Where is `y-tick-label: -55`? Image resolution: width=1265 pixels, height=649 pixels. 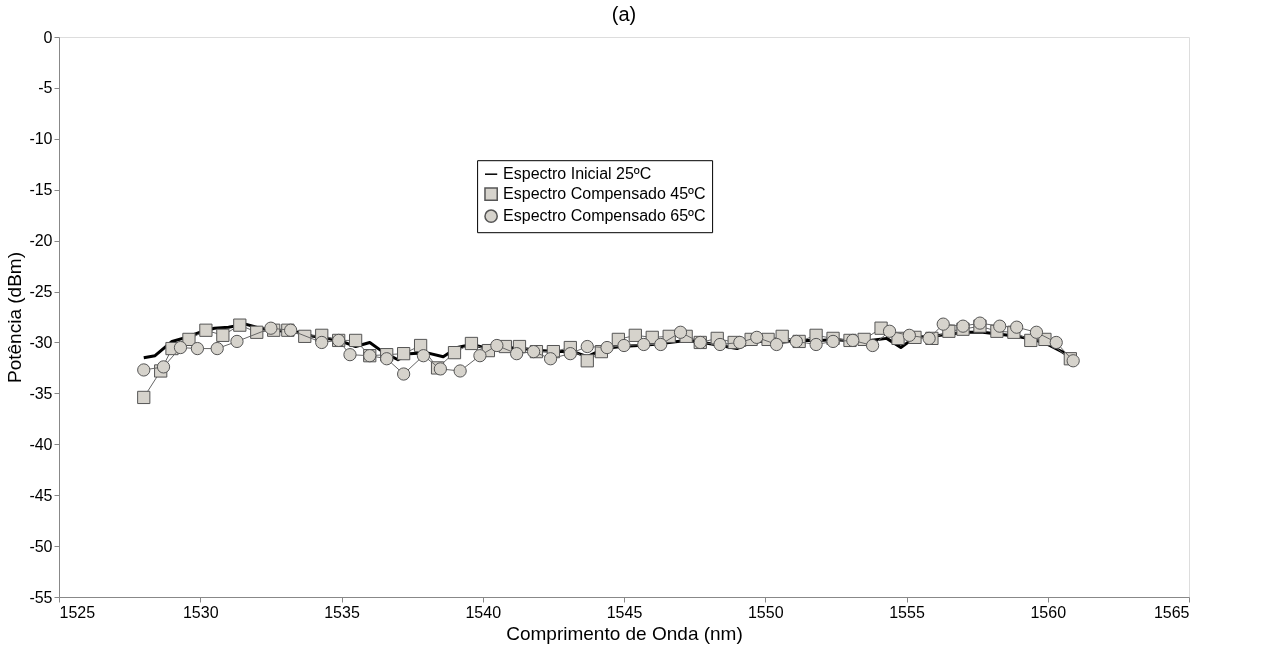 y-tick-label: -55 is located at coordinates (41, 597).